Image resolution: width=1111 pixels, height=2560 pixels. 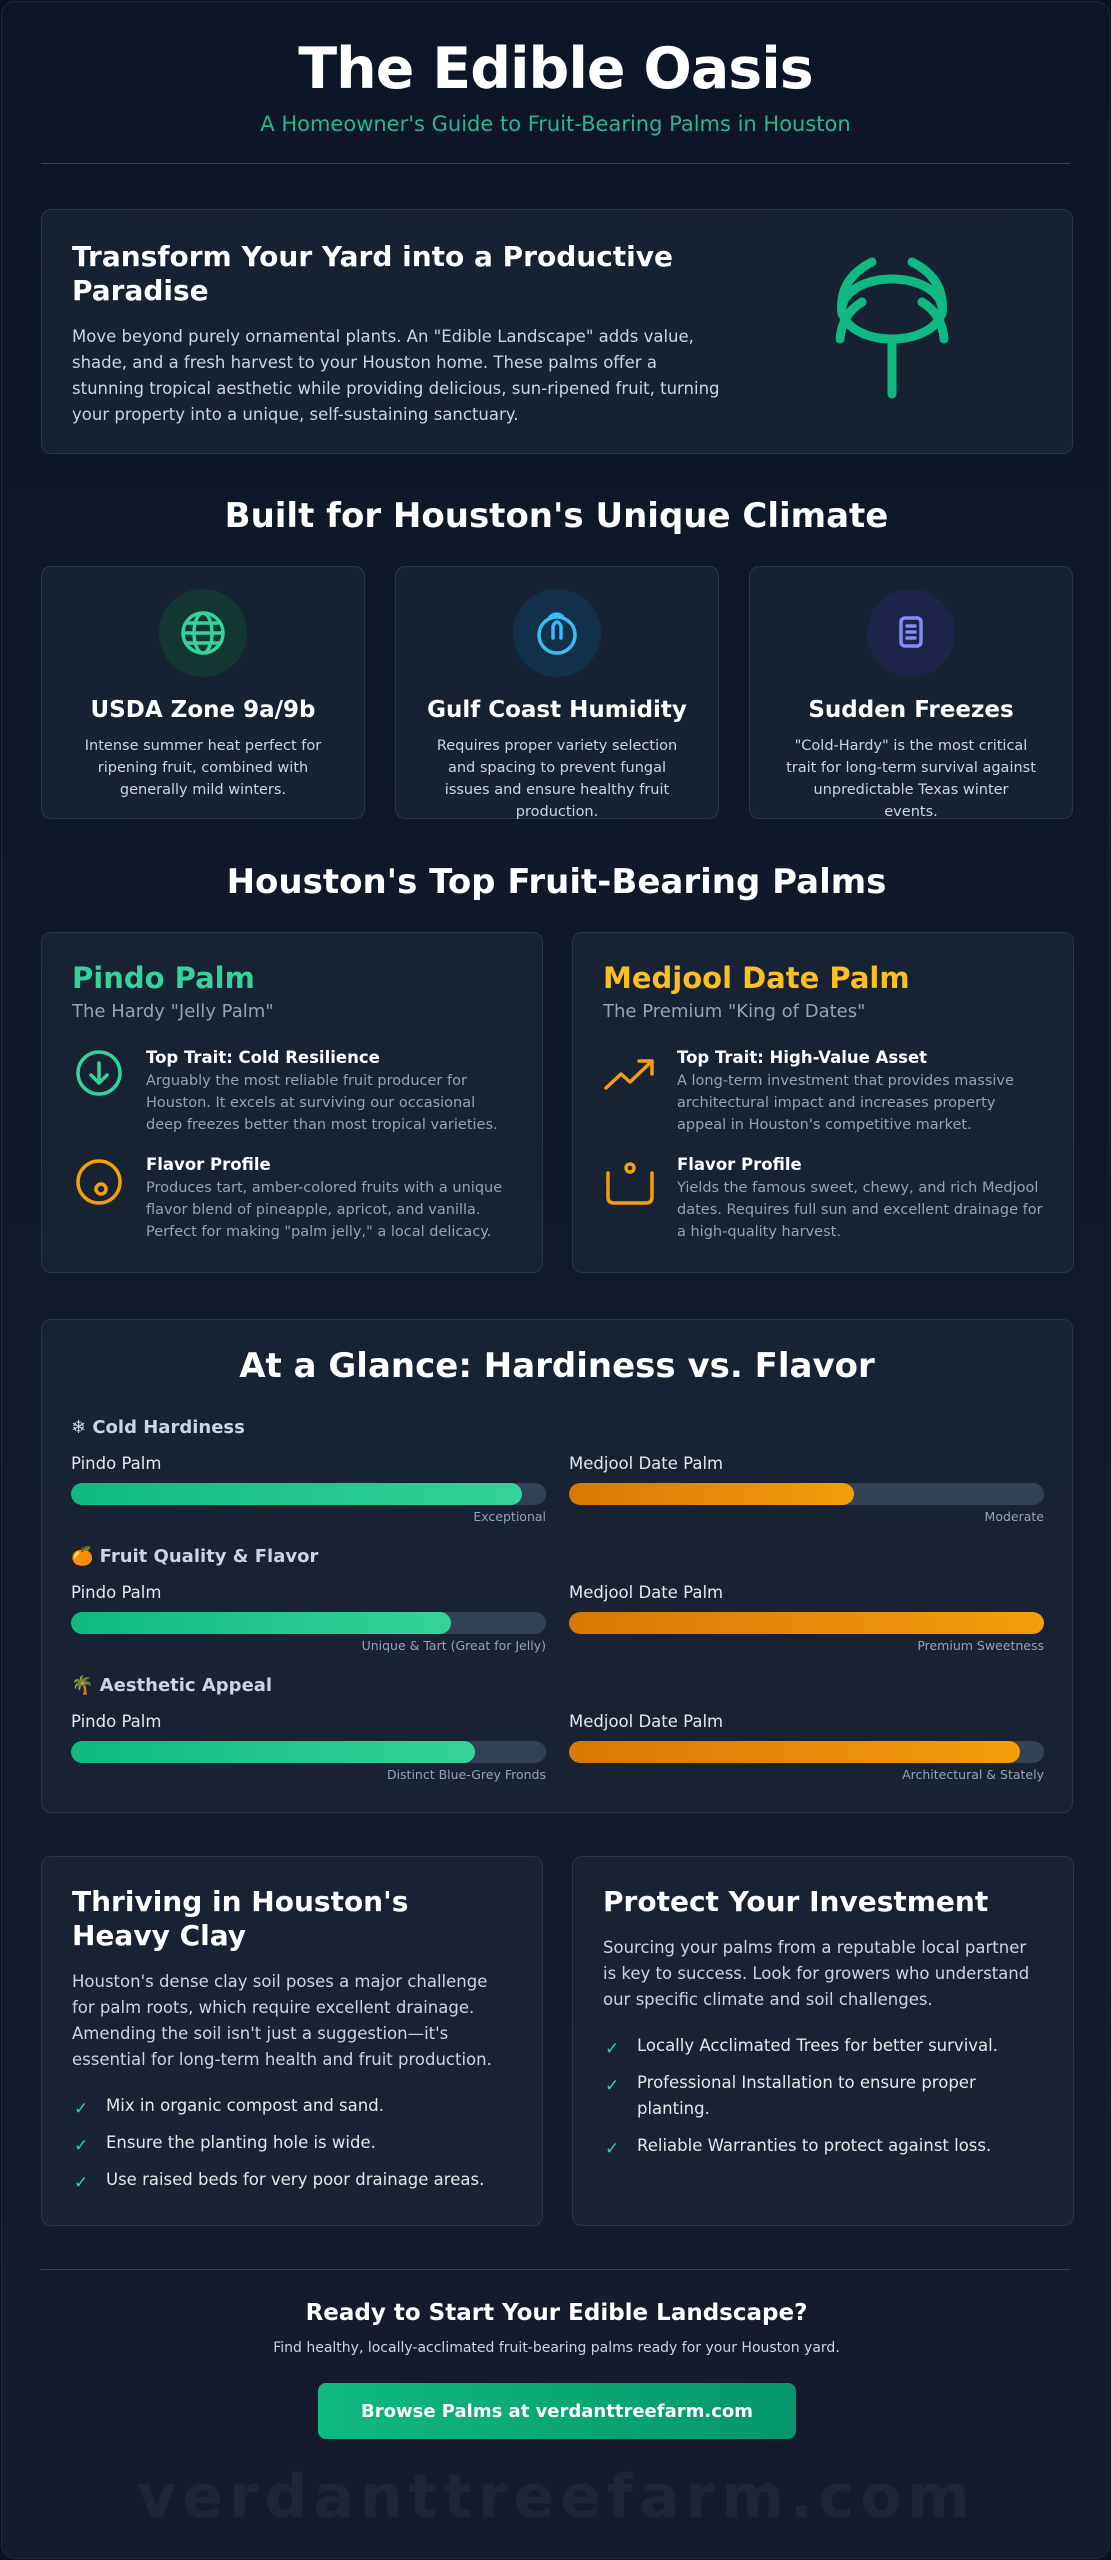 What do you see at coordinates (203, 633) in the screenshot?
I see `globe-icon` at bounding box center [203, 633].